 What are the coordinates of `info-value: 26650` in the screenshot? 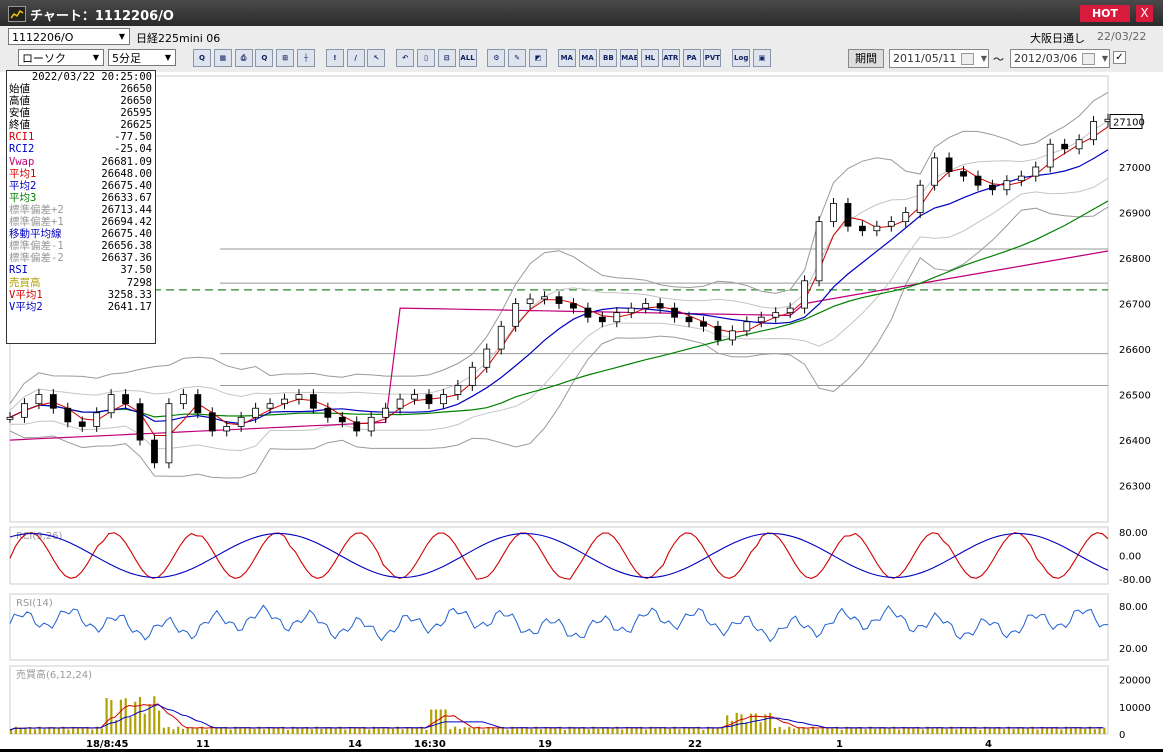 It's located at (136, 89).